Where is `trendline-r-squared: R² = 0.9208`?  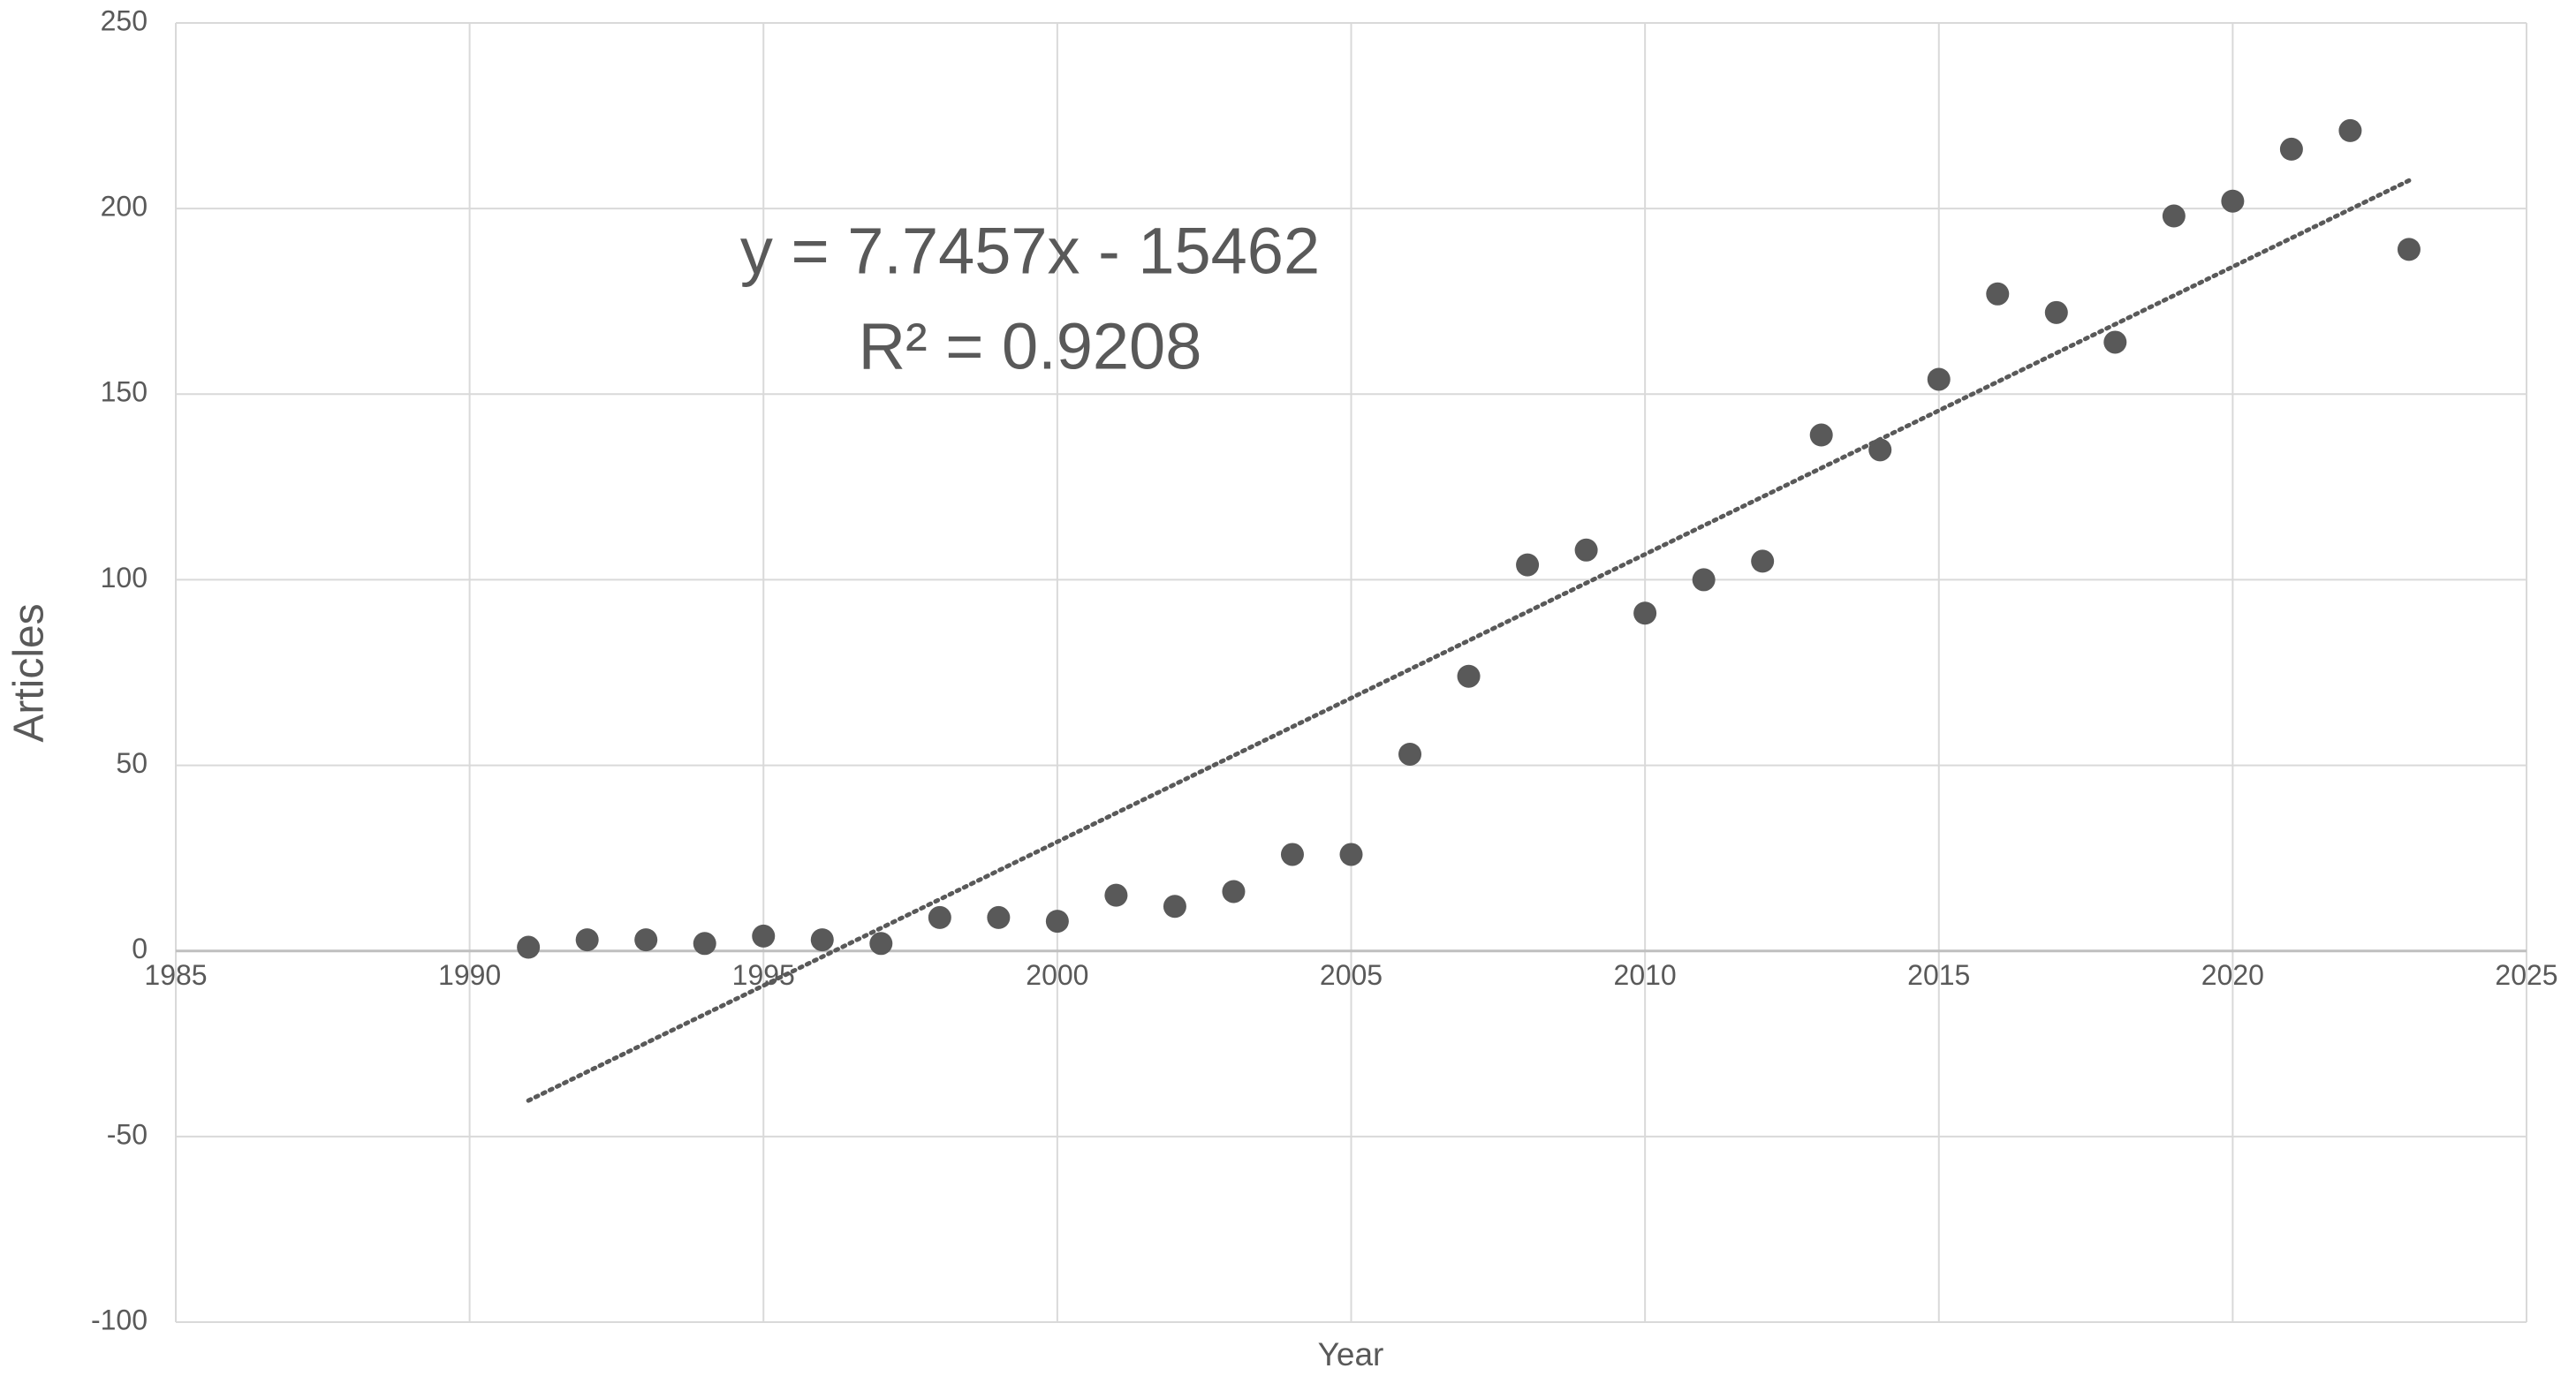 trendline-r-squared: R² = 0.9208 is located at coordinates (1030, 346).